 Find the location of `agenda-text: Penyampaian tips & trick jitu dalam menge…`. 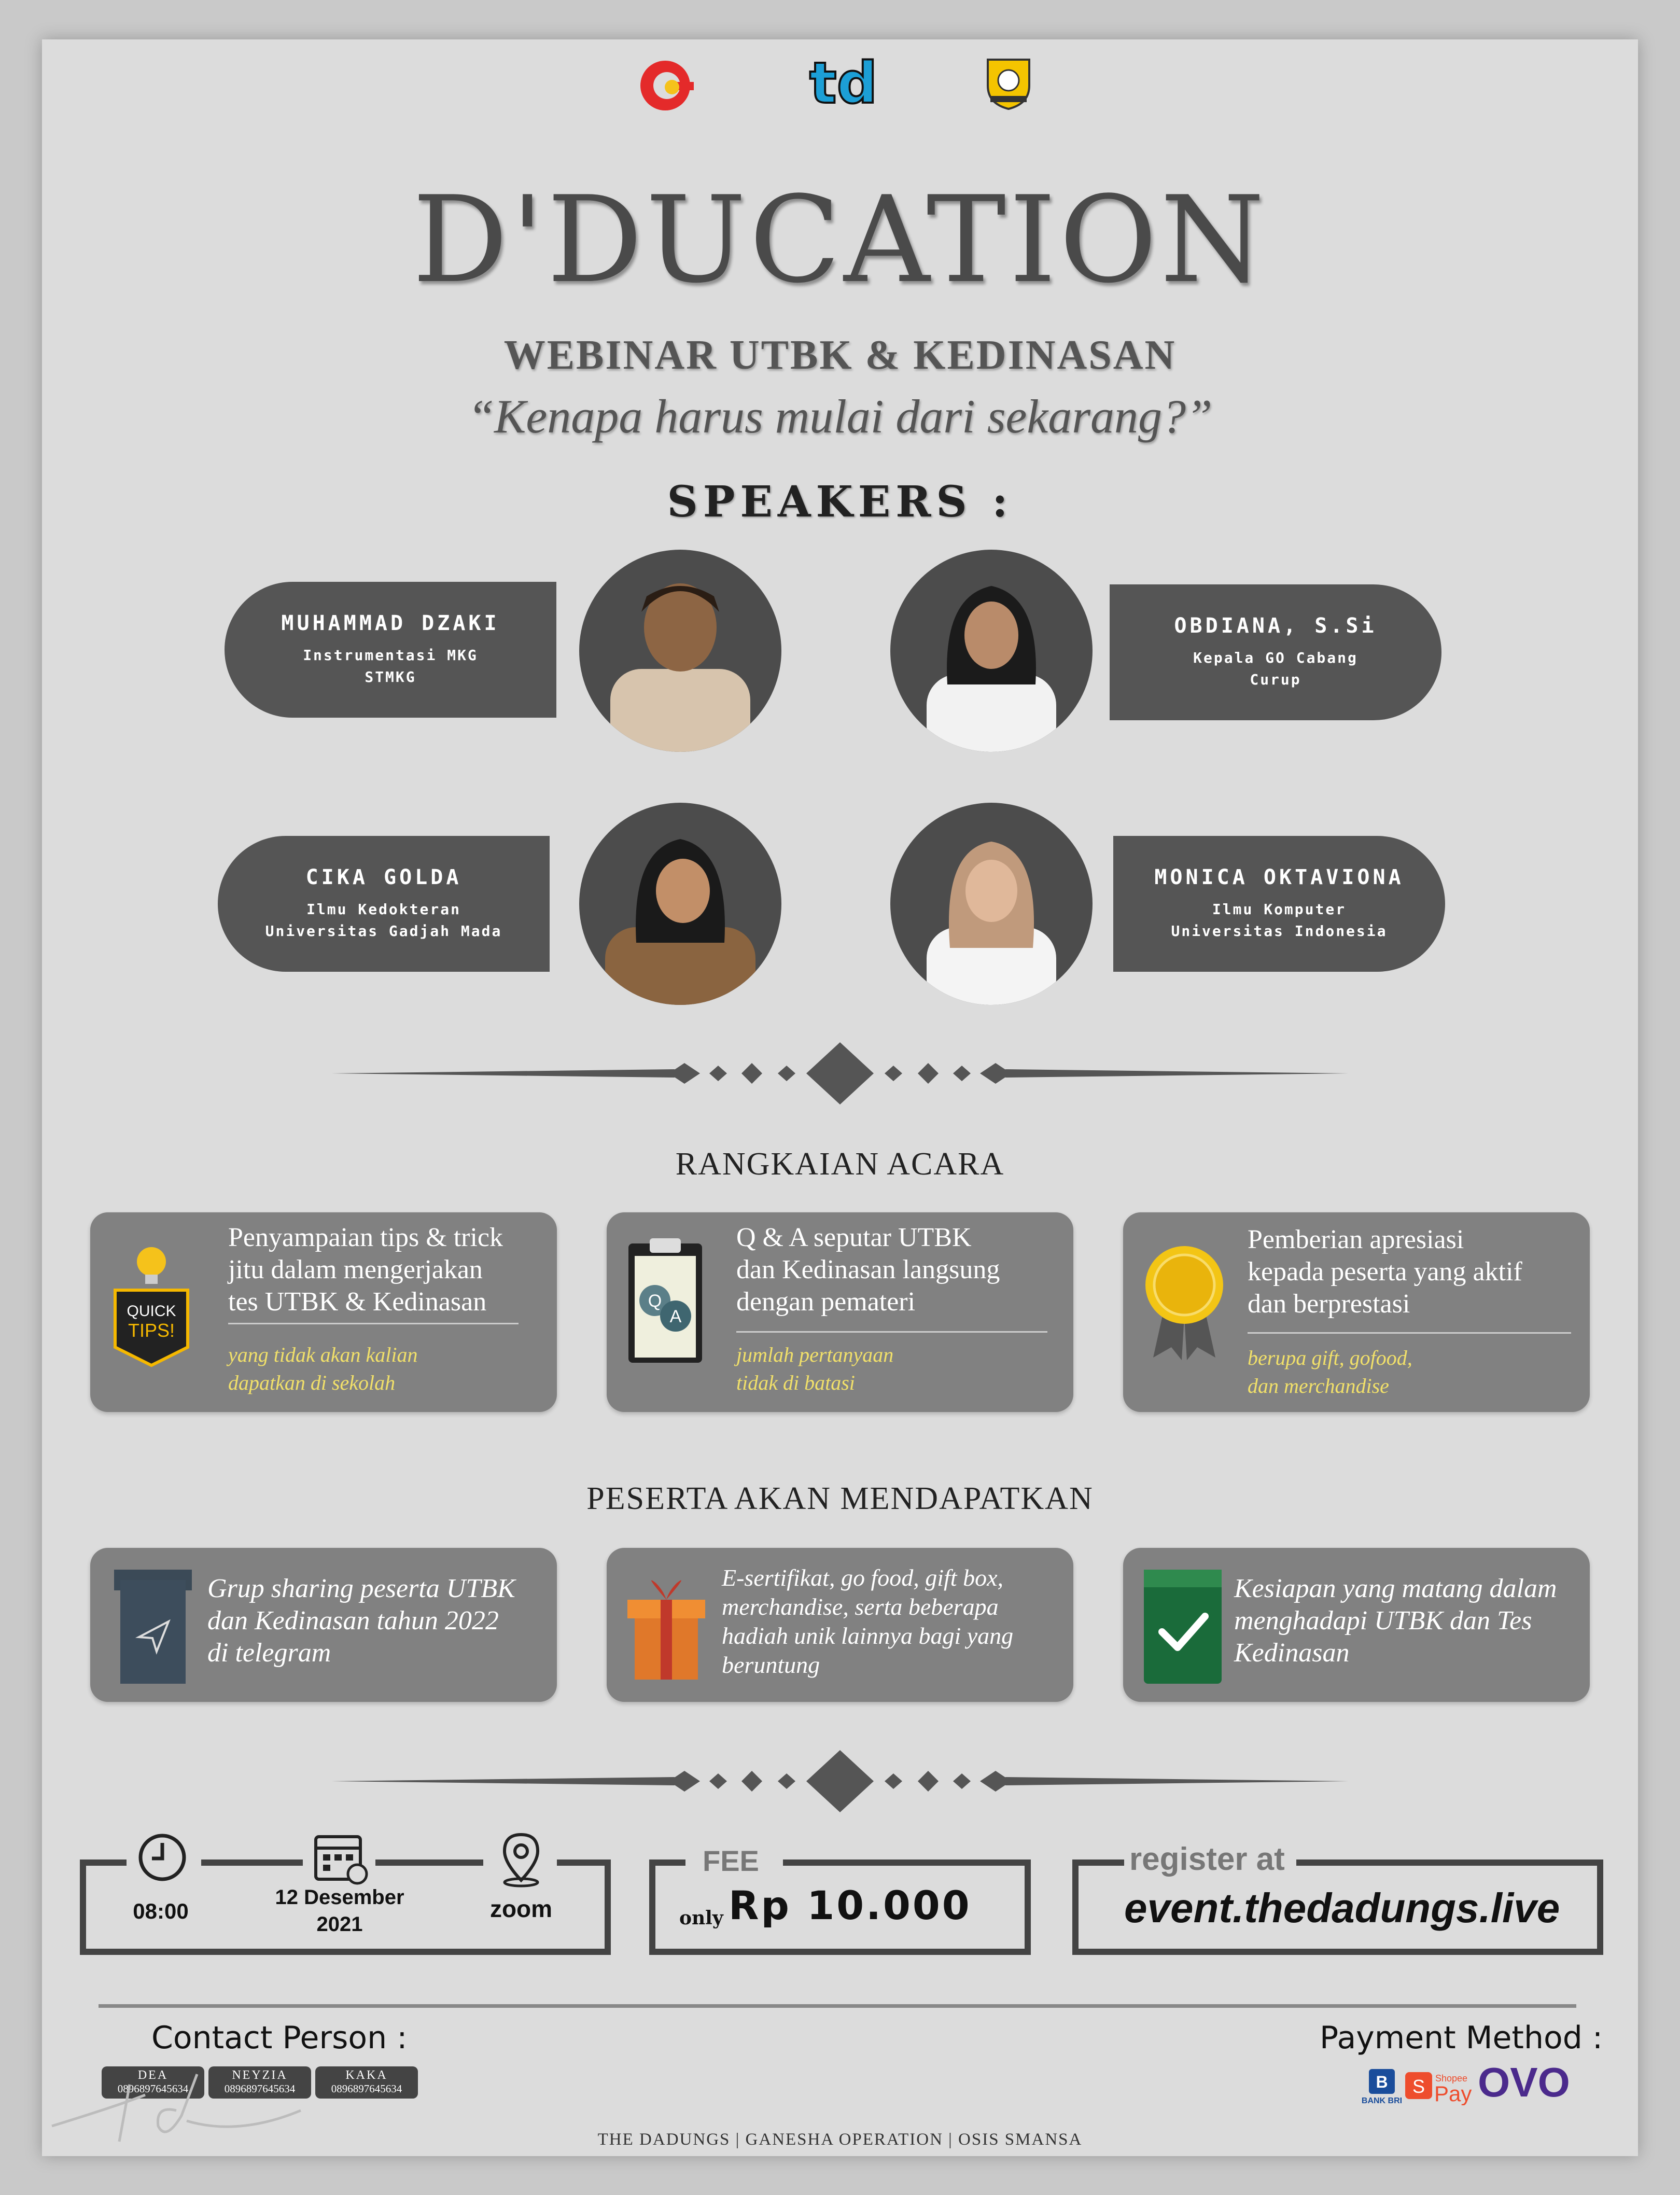

agenda-text: Penyampaian tips & trick jitu dalam menge… is located at coordinates (365, 1270).